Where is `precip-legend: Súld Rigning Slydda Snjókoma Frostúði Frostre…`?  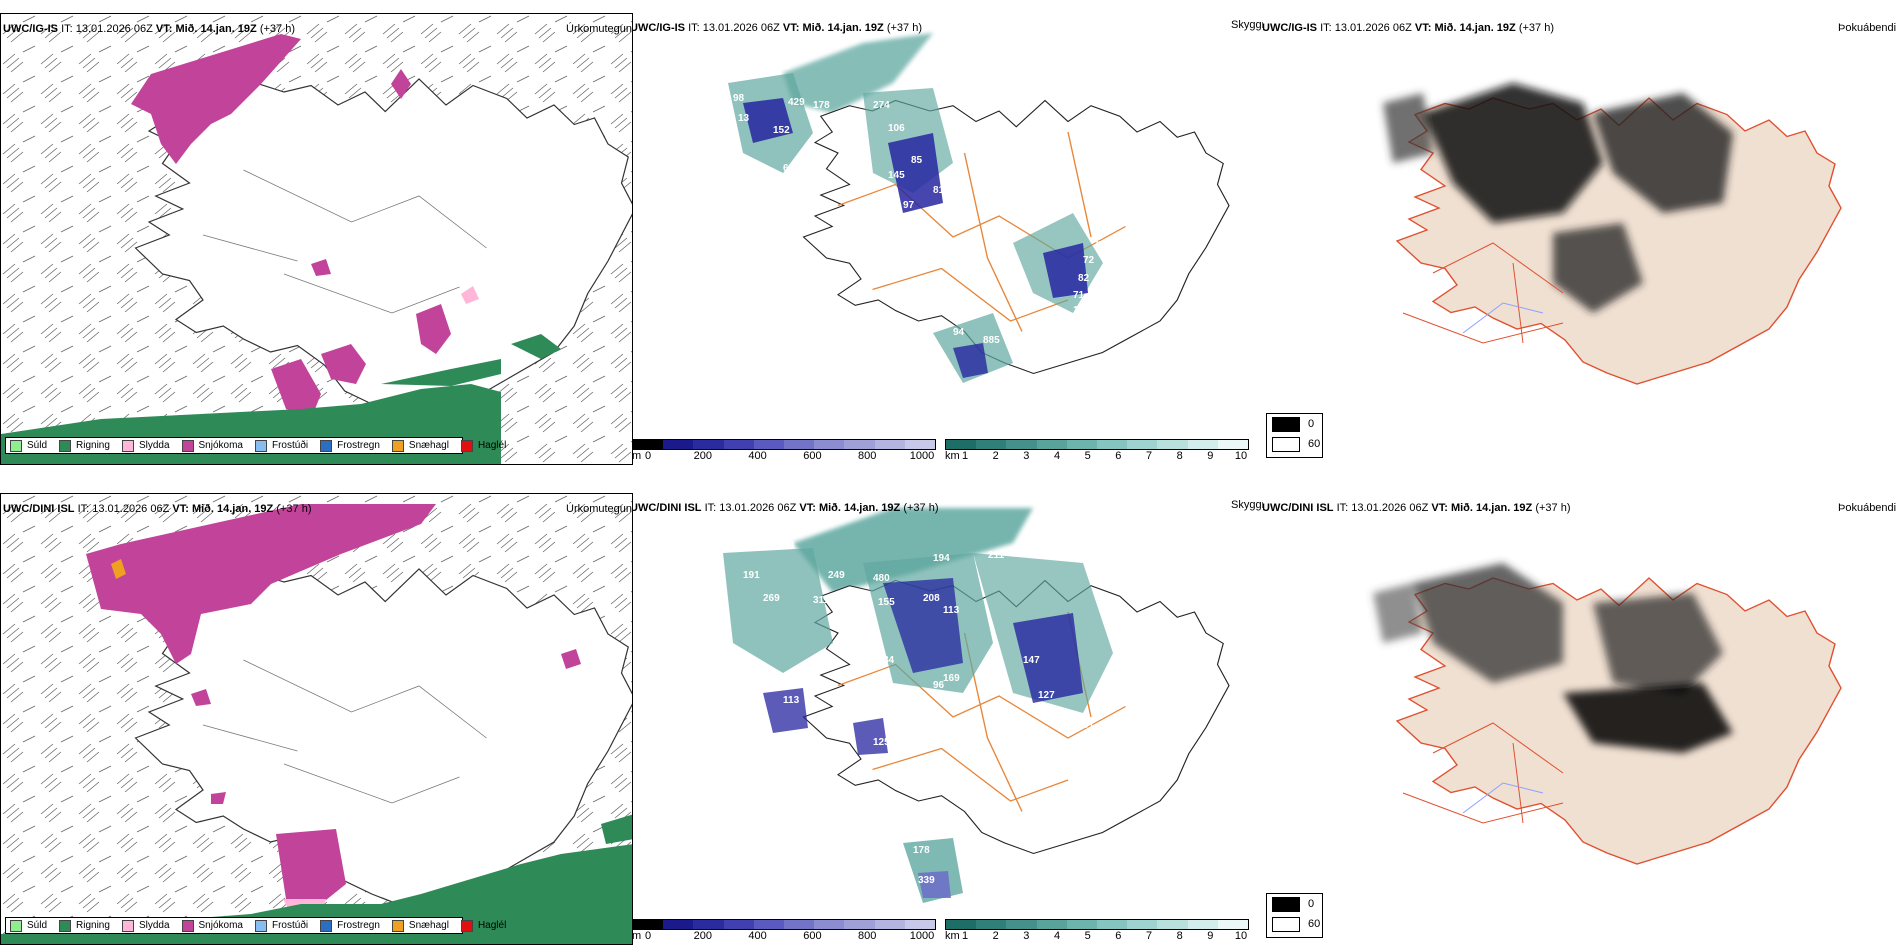 precip-legend: Súld Rigning Slydda Snjókoma Frostúði Frostre… is located at coordinates (255, 445).